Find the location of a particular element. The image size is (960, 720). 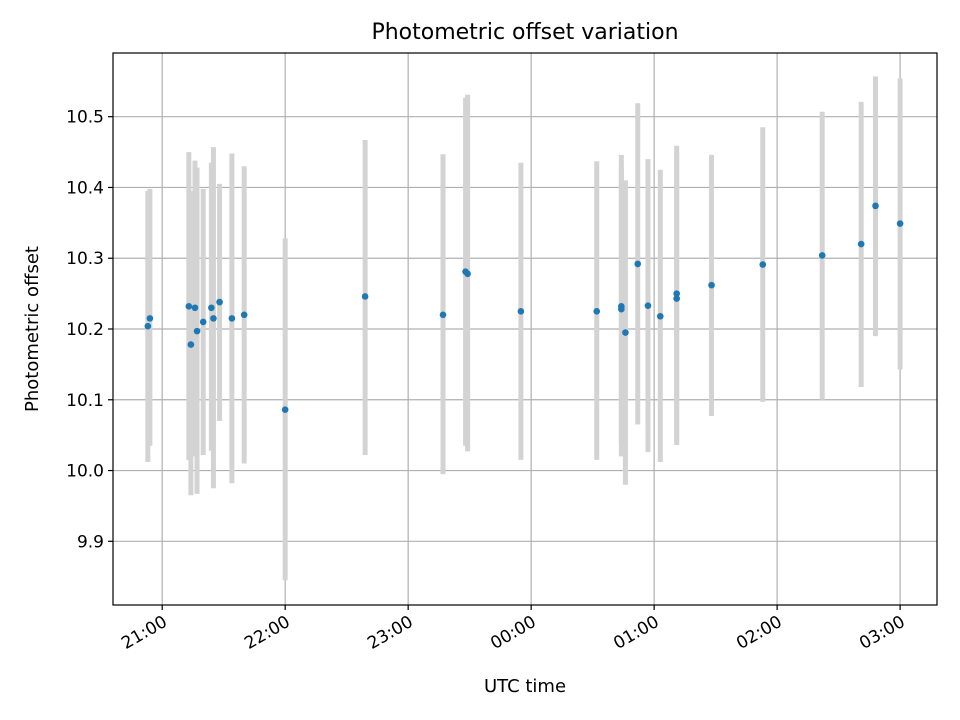

y-axis-label: Photometric offset is located at coordinates (32, 329).